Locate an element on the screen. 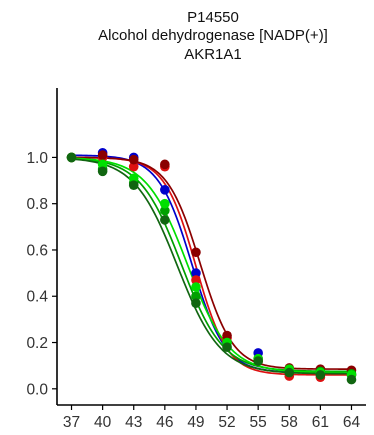 The width and height of the screenshot is (374, 435). x-tick-label: 64 is located at coordinates (352, 422).